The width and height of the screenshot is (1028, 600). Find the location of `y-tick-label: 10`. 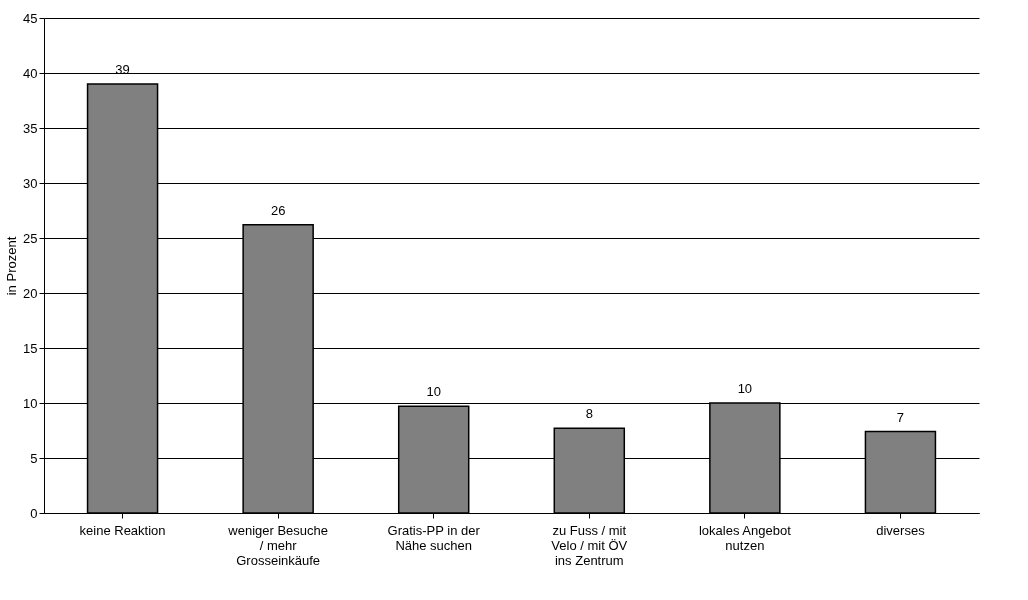

y-tick-label: 10 is located at coordinates (30, 403).